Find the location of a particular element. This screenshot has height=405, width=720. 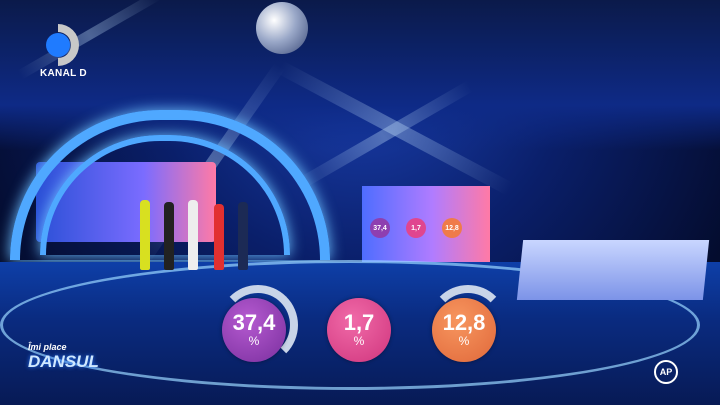

screen-result: 1,7 is located at coordinates (416, 228).